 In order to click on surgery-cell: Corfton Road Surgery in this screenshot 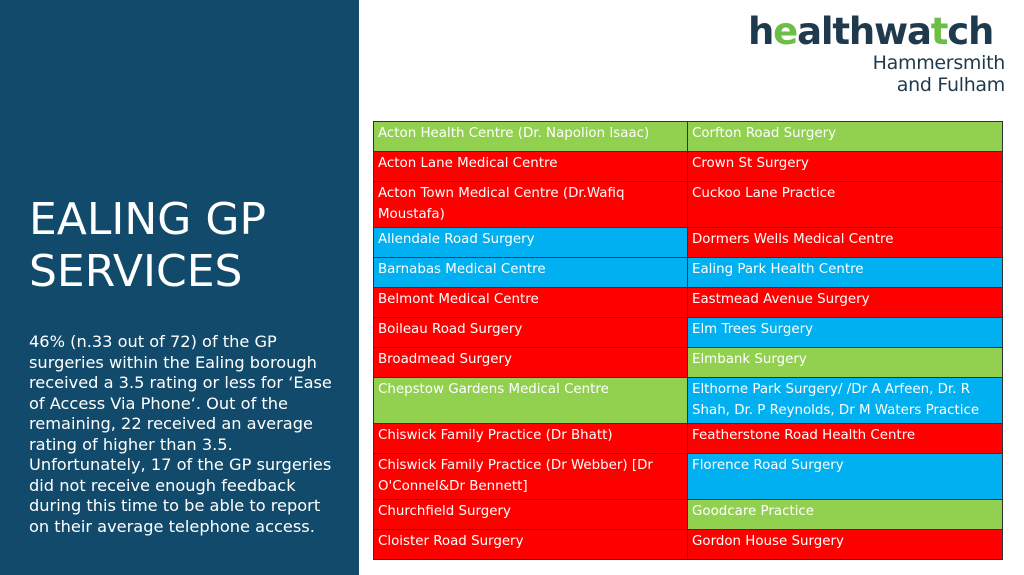, I will do `click(845, 136)`.